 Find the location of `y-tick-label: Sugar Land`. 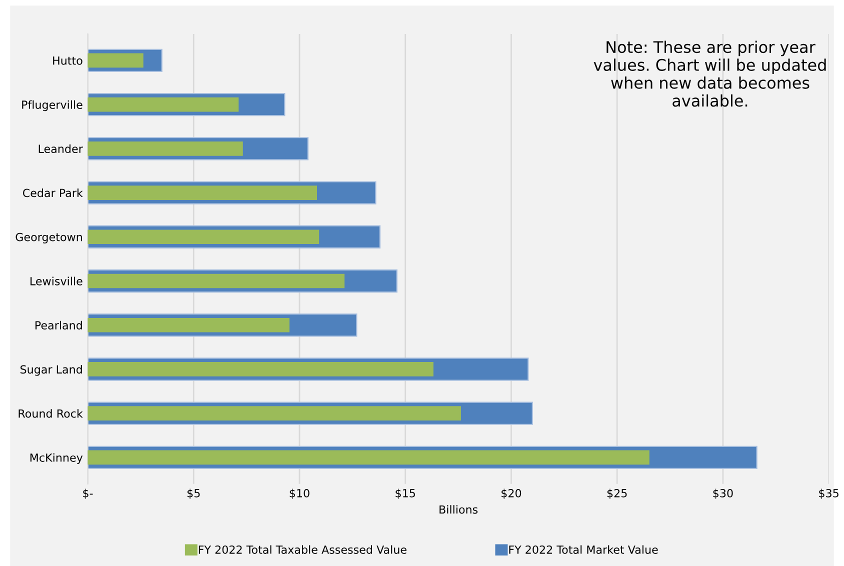

y-tick-label: Sugar Land is located at coordinates (51, 370).